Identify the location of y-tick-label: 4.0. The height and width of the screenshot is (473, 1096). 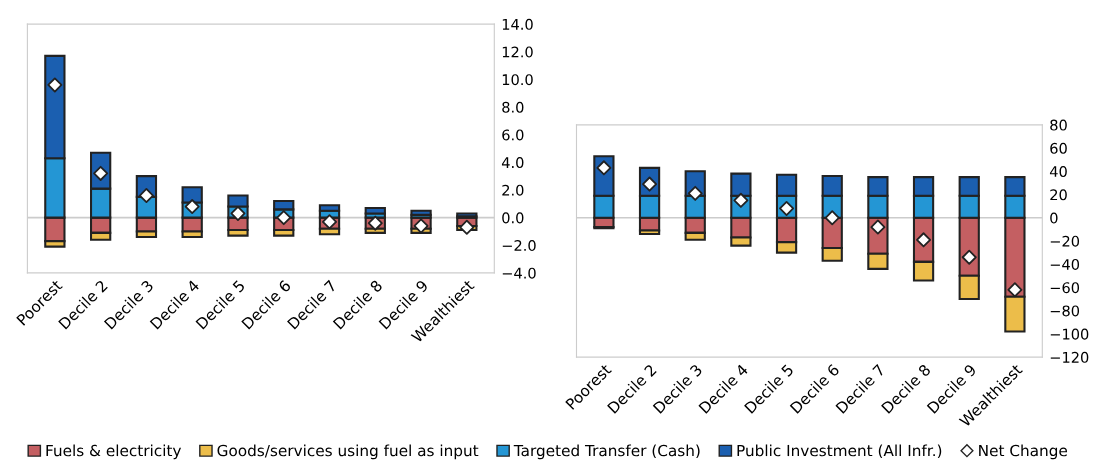
(512, 163).